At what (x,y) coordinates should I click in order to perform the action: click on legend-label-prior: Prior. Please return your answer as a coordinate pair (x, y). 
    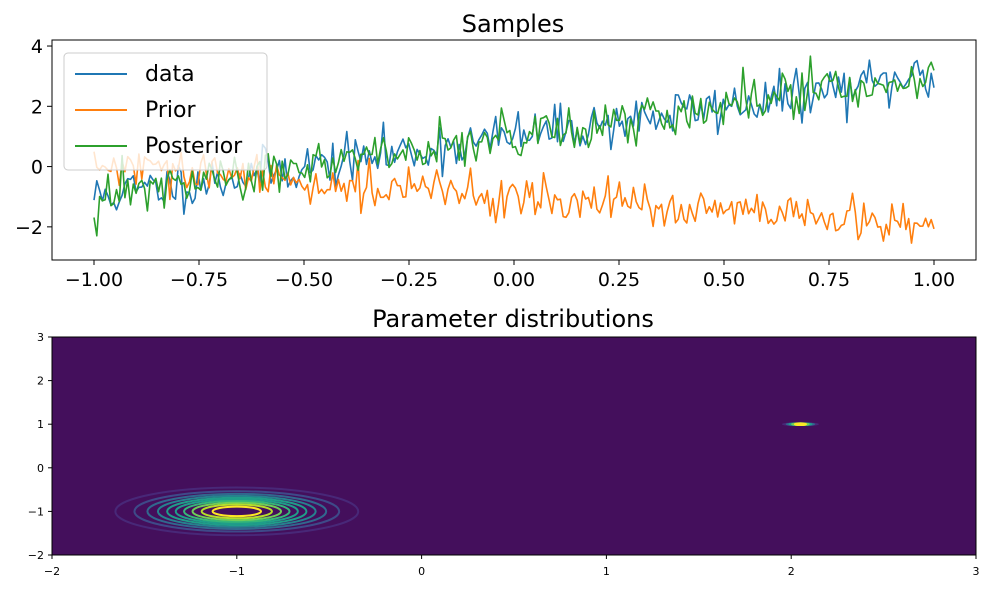
    Looking at the image, I should click on (170, 110).